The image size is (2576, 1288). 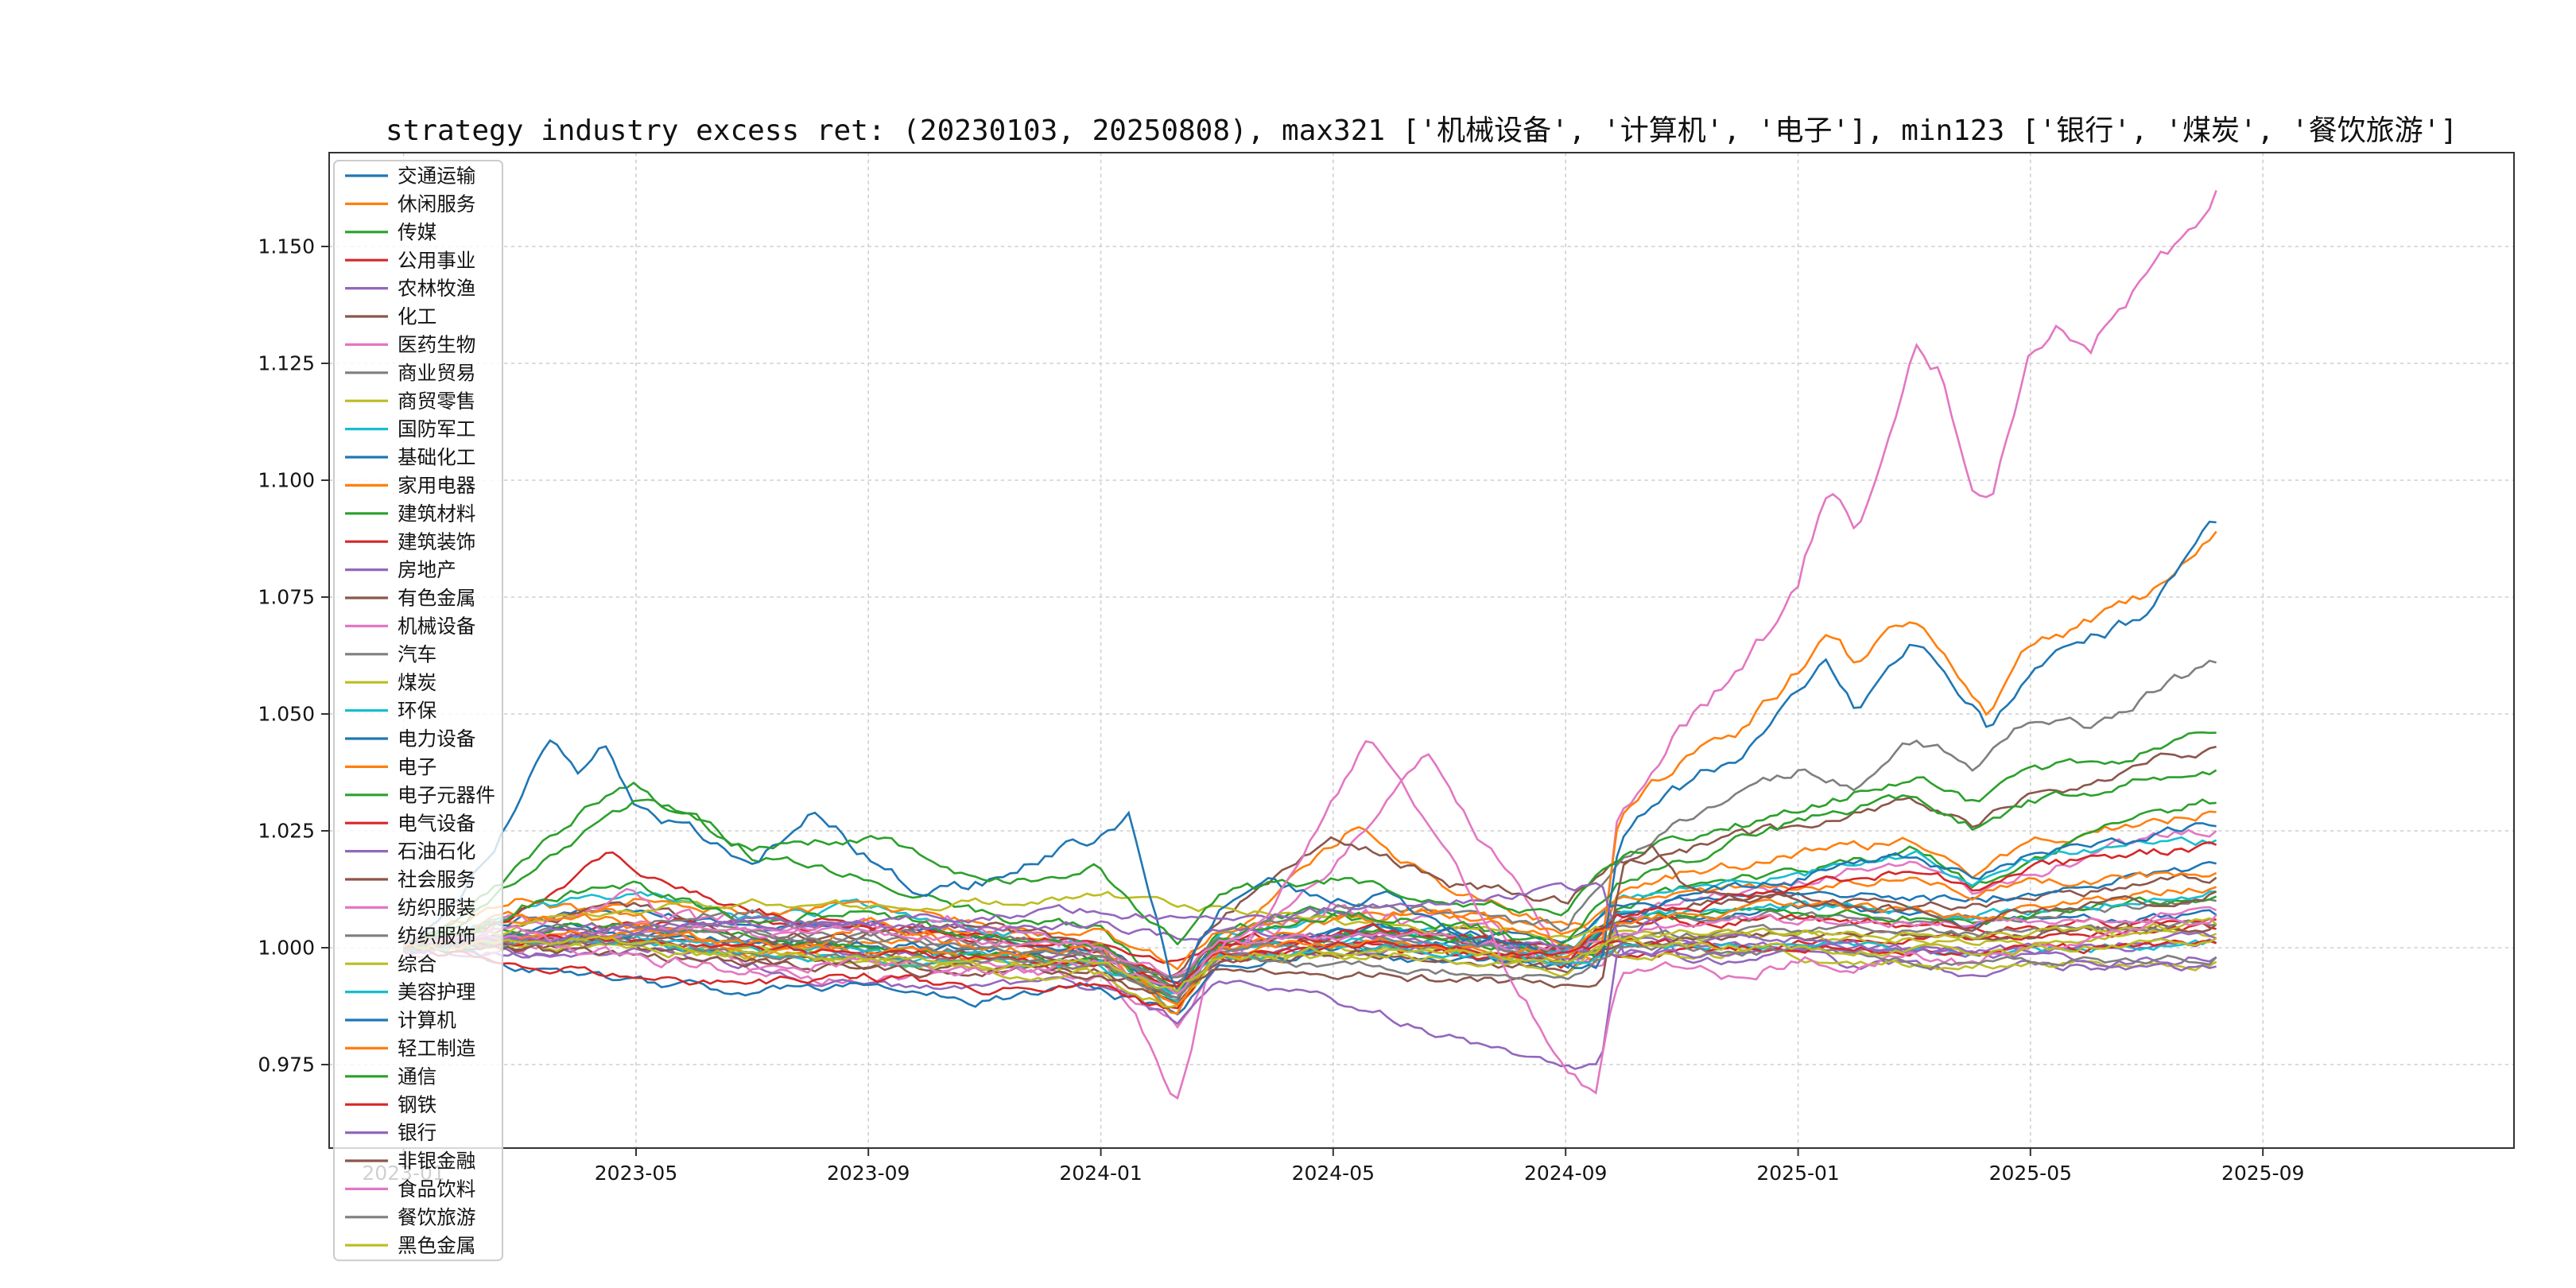 What do you see at coordinates (437, 908) in the screenshot?
I see `legend-label-纺织服装: 纺织服装` at bounding box center [437, 908].